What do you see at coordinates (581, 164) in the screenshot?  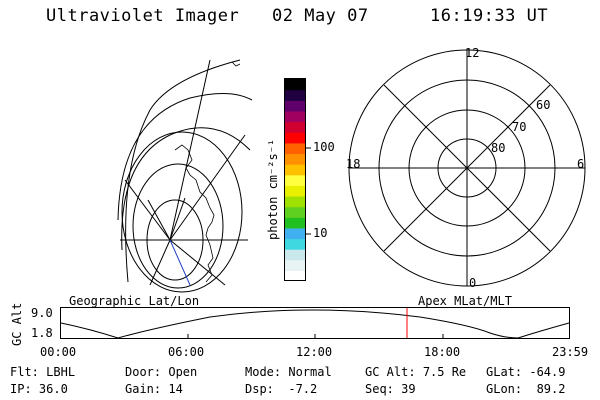 I see `mlt-label-6: 6` at bounding box center [581, 164].